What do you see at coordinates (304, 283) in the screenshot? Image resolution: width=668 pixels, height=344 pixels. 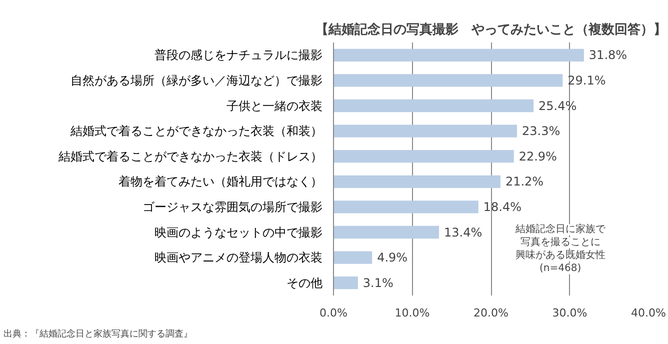 I see `y-tick-label: その他` at bounding box center [304, 283].